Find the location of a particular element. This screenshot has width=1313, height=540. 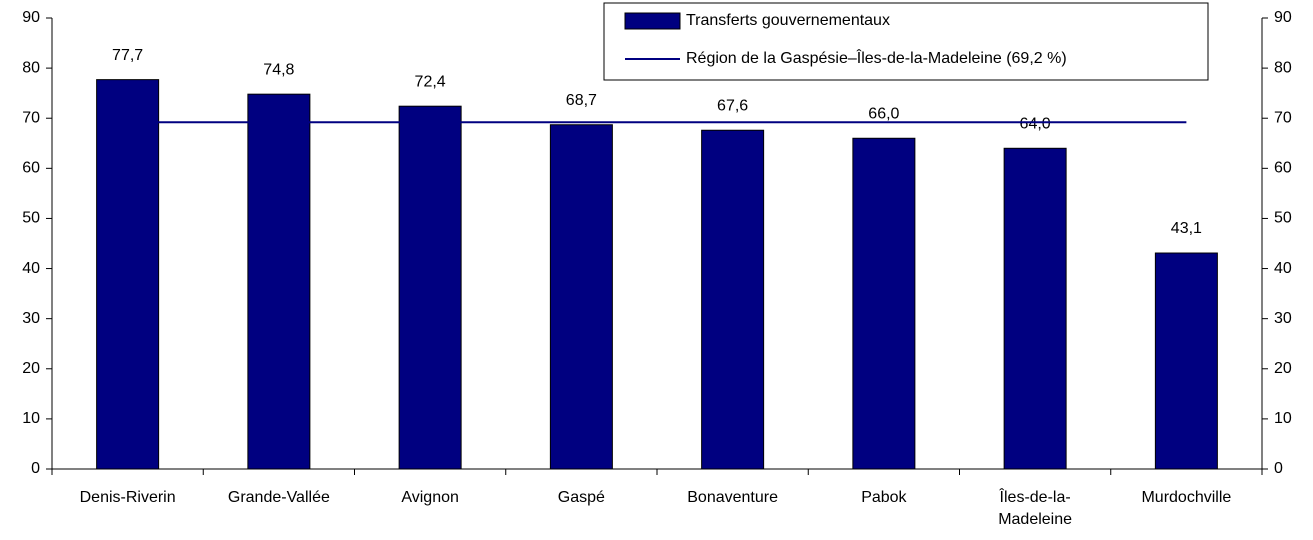

y2-tick-label: 20 is located at coordinates (1283, 368).